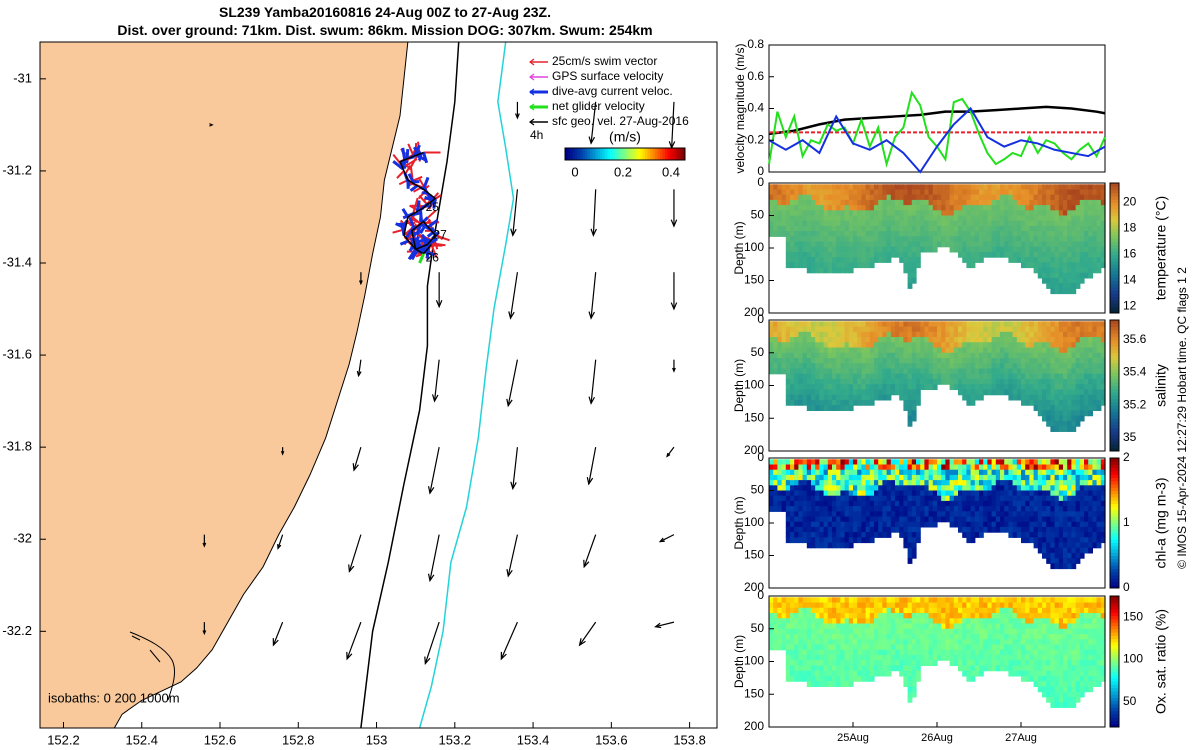  I want to click on current-vector-head, so click(279, 547).